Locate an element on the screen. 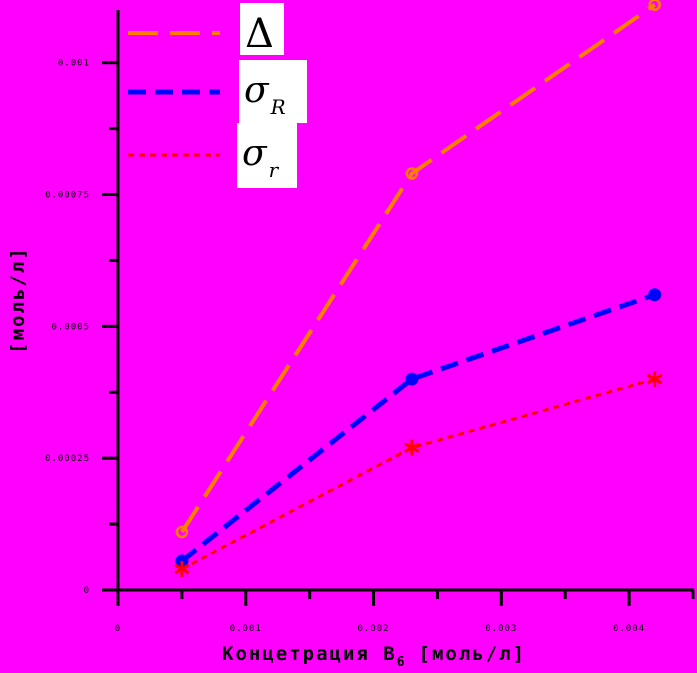  x-axis-title: Концетрация B6 [моль/л] is located at coordinates (374, 656).